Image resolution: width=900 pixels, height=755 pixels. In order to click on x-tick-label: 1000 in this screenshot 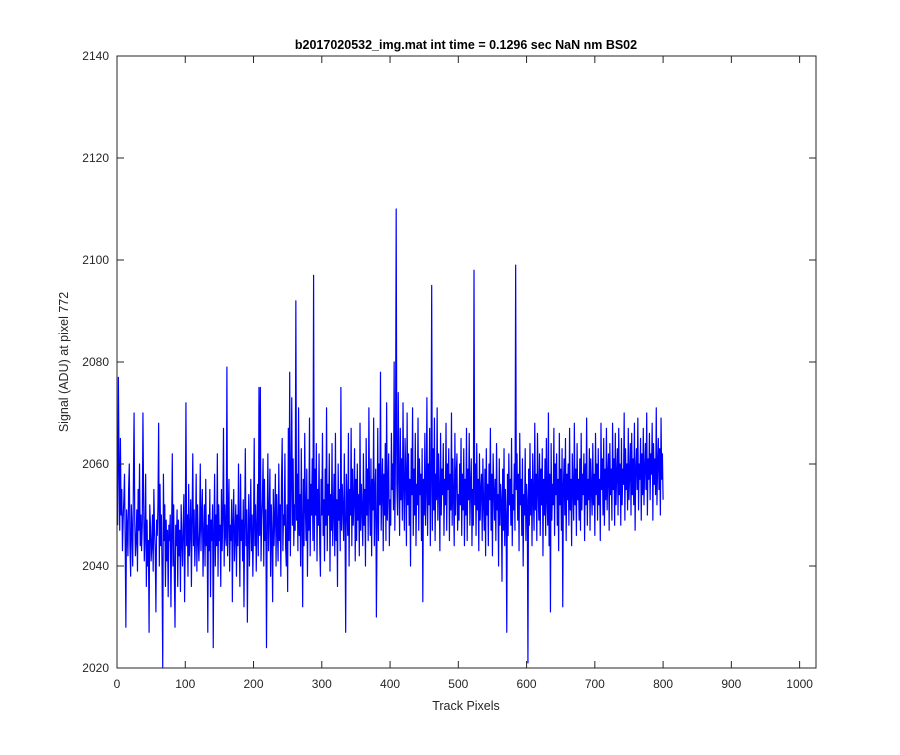, I will do `click(799, 684)`.